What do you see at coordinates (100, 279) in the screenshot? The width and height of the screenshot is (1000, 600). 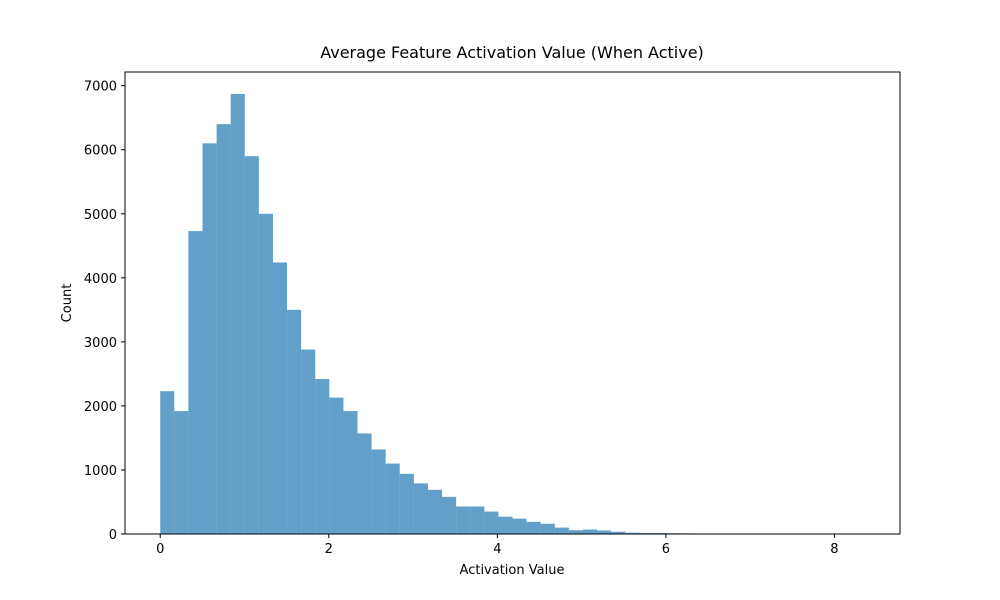 I see `y-tick-label: 4000` at bounding box center [100, 279].